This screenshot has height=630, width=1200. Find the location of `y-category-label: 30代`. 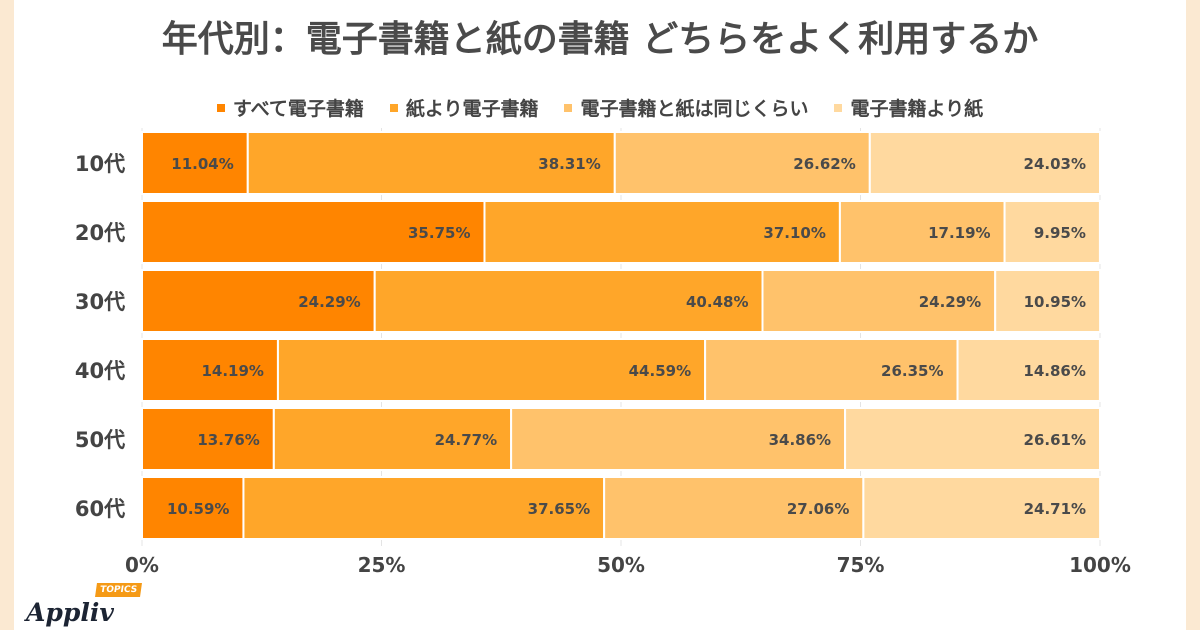

y-category-label: 30代 is located at coordinates (100, 302).